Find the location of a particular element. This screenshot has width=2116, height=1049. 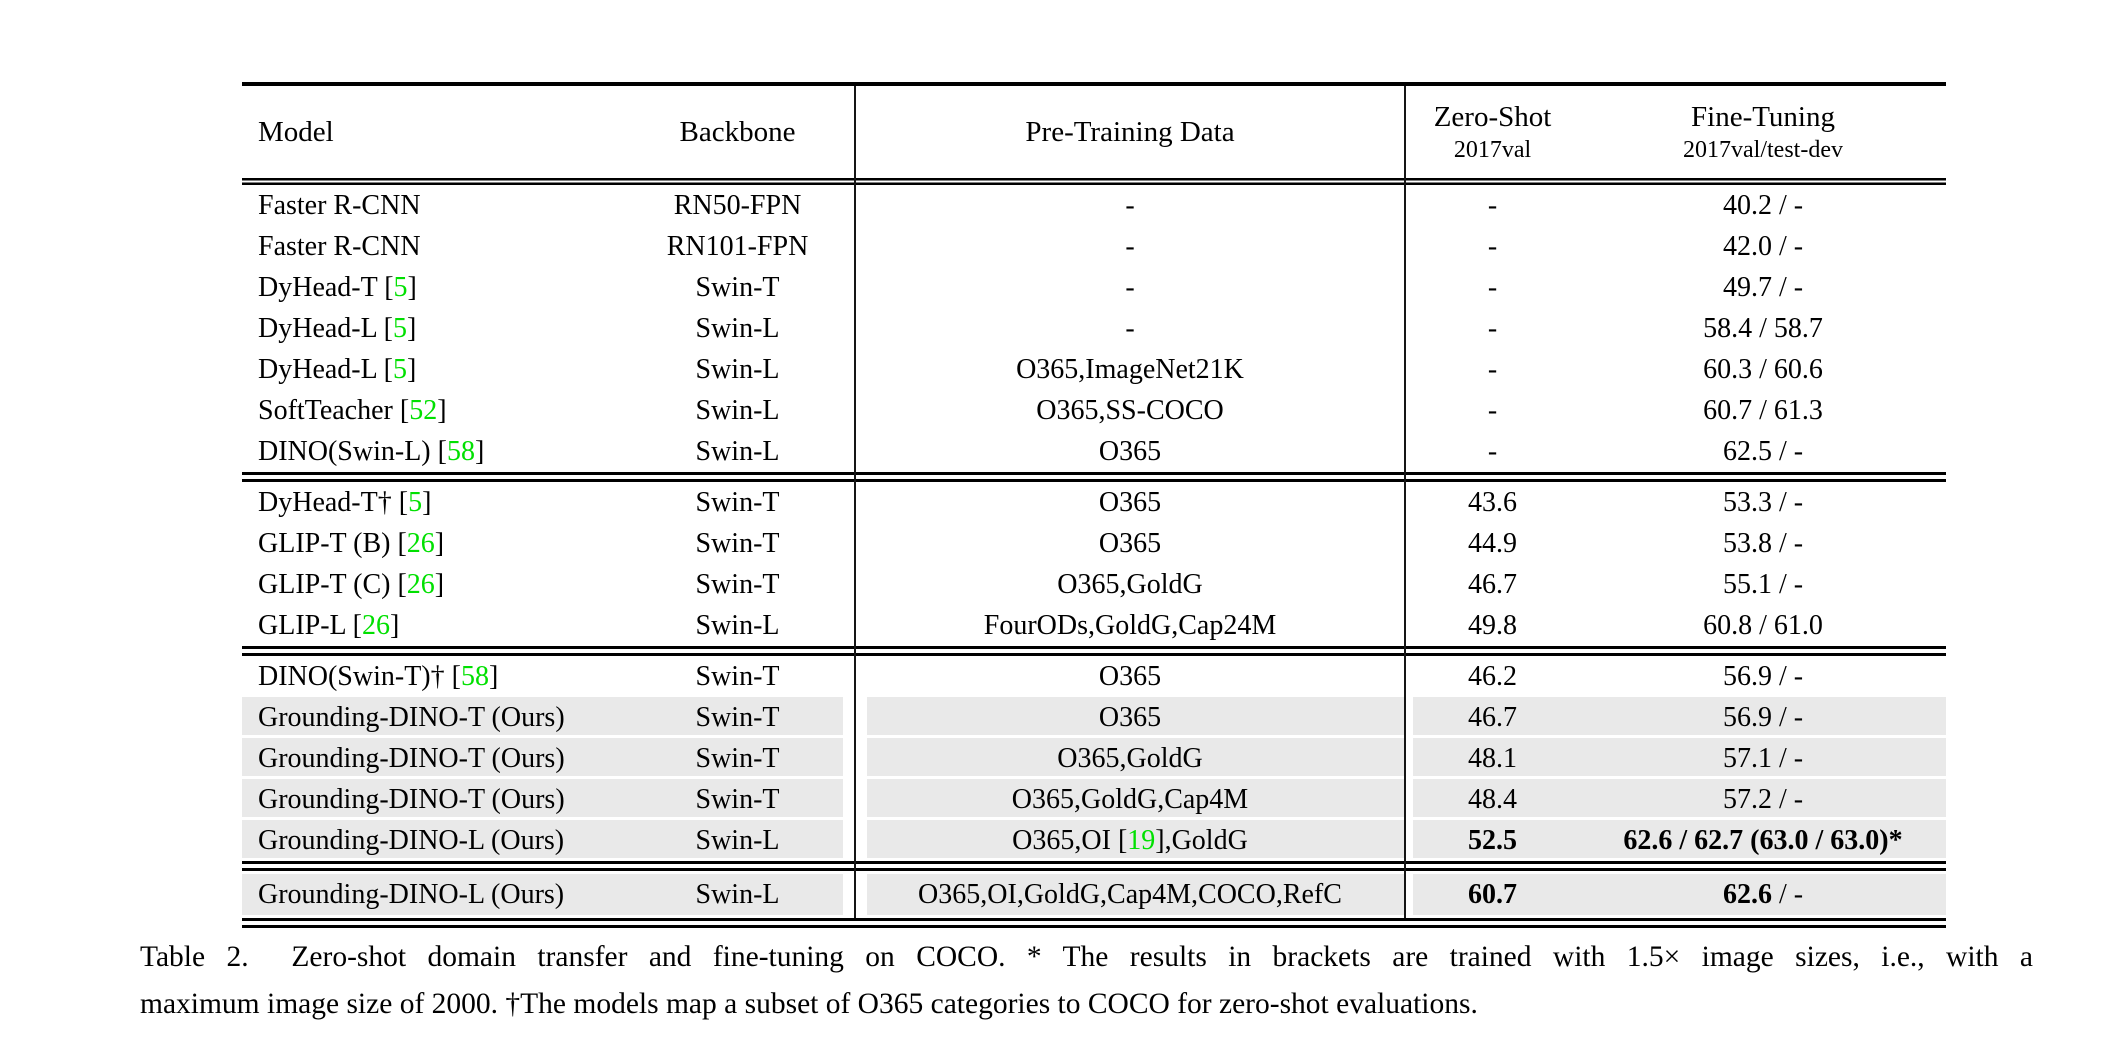

cell-fine-tuning: 60.3 / 60.6 is located at coordinates (1763, 369).